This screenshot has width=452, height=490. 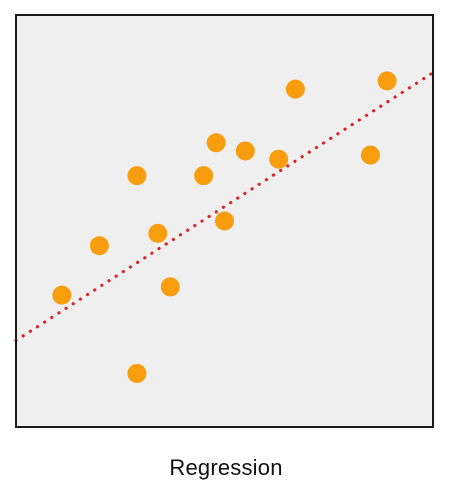 What do you see at coordinates (226, 467) in the screenshot?
I see `chart-caption: Regression` at bounding box center [226, 467].